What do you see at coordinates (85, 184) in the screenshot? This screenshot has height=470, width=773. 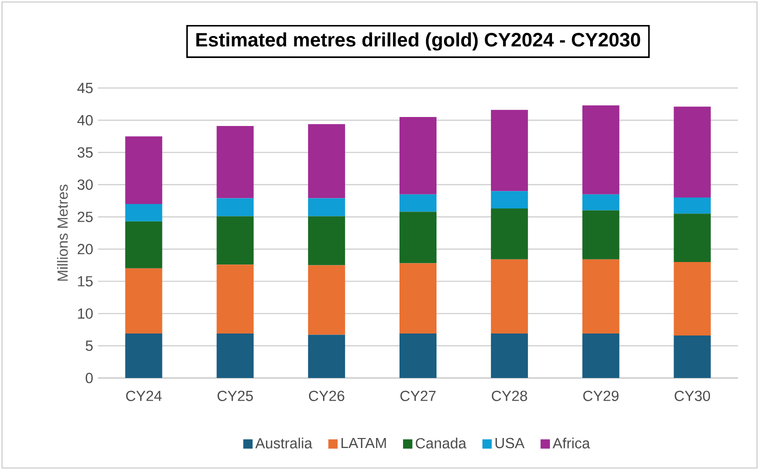 I see `y-tick-label: 30` at bounding box center [85, 184].